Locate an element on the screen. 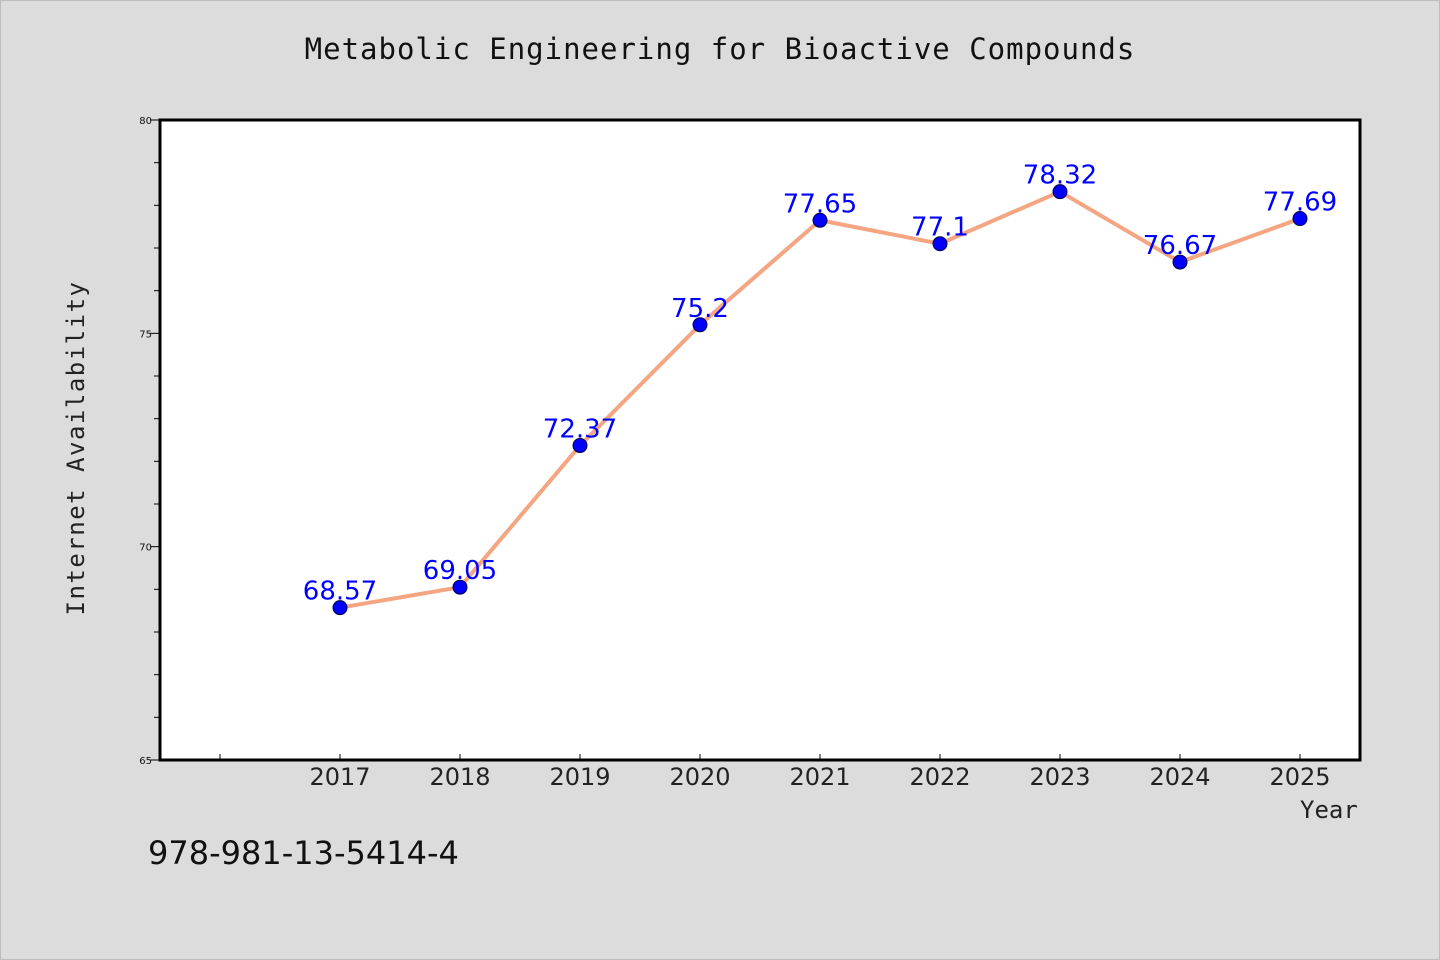  y-tick-label: 75 is located at coordinates (145, 334).